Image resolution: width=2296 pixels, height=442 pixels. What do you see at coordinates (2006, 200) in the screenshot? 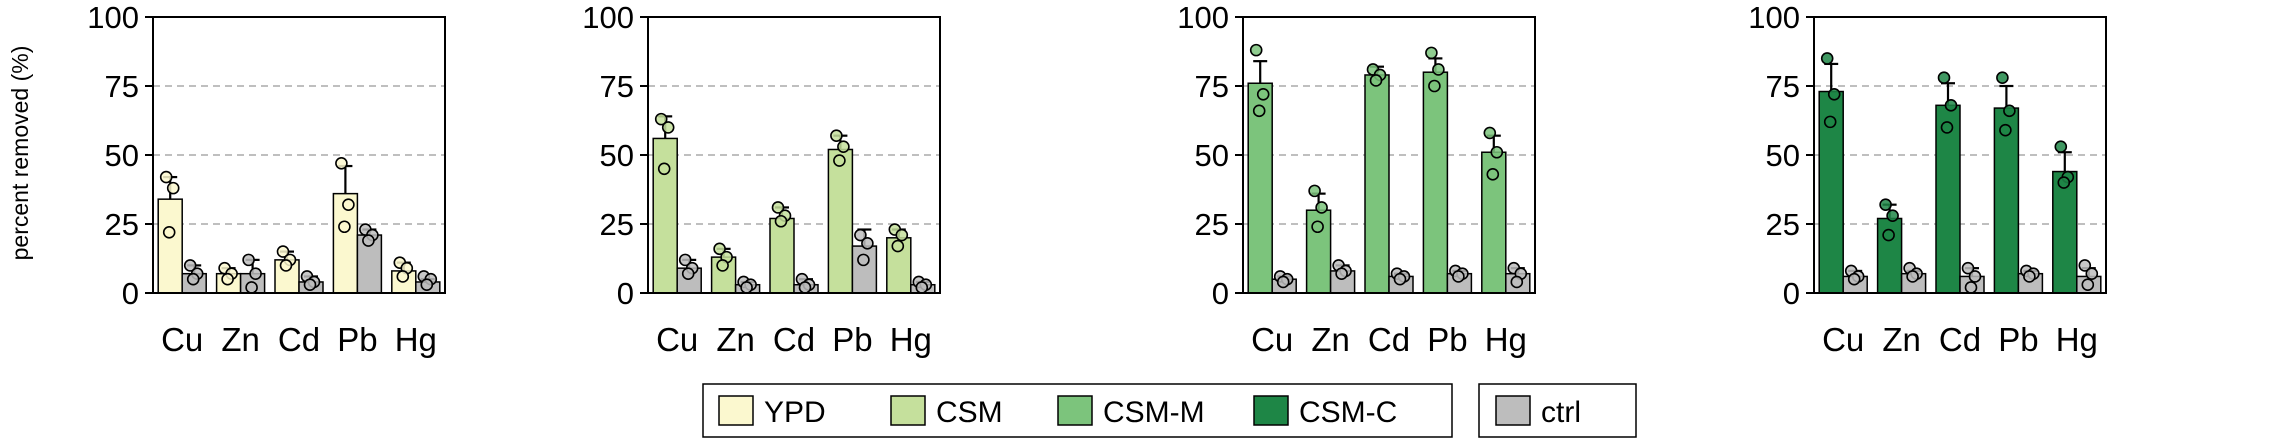
I see `bar-treatment-pb` at bounding box center [2006, 200].